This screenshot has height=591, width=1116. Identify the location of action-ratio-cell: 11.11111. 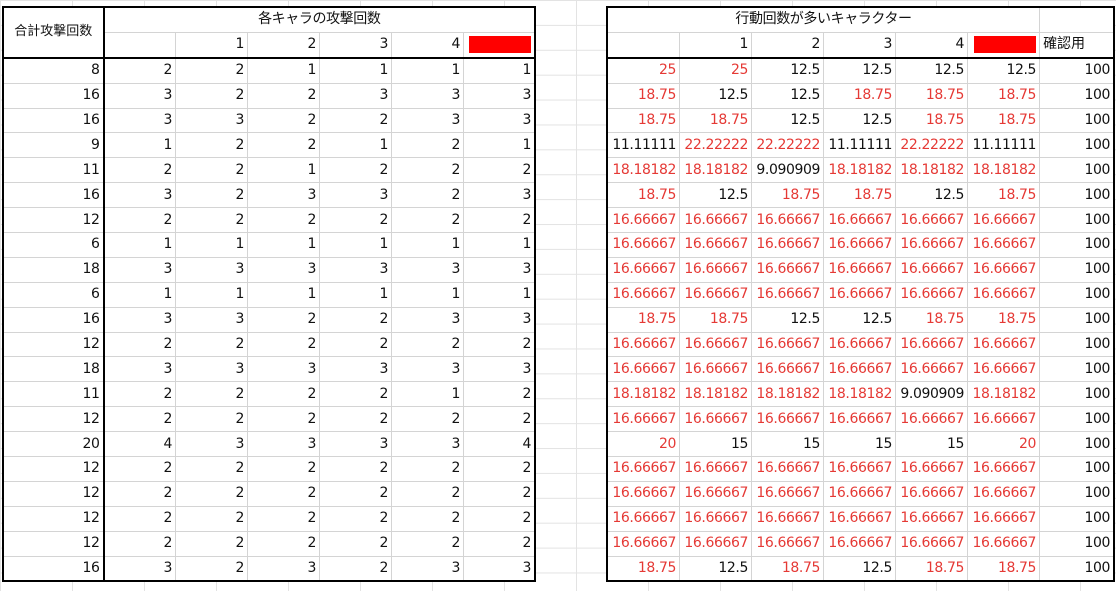
(859, 145).